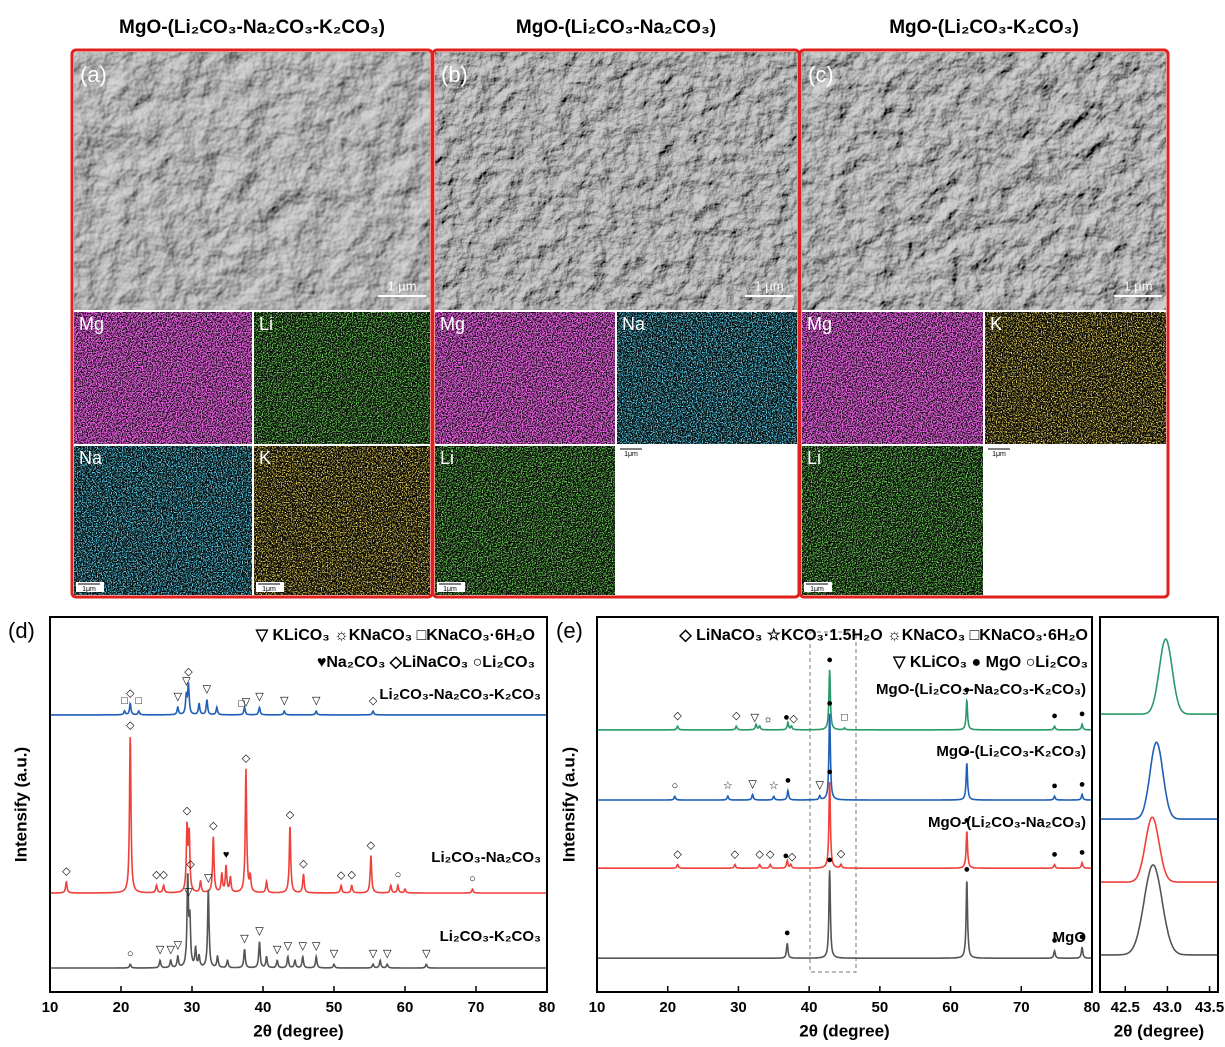 This screenshot has height=1047, width=1225. What do you see at coordinates (1021, 1007) in the screenshot?
I see `x-tick-label: 70` at bounding box center [1021, 1007].